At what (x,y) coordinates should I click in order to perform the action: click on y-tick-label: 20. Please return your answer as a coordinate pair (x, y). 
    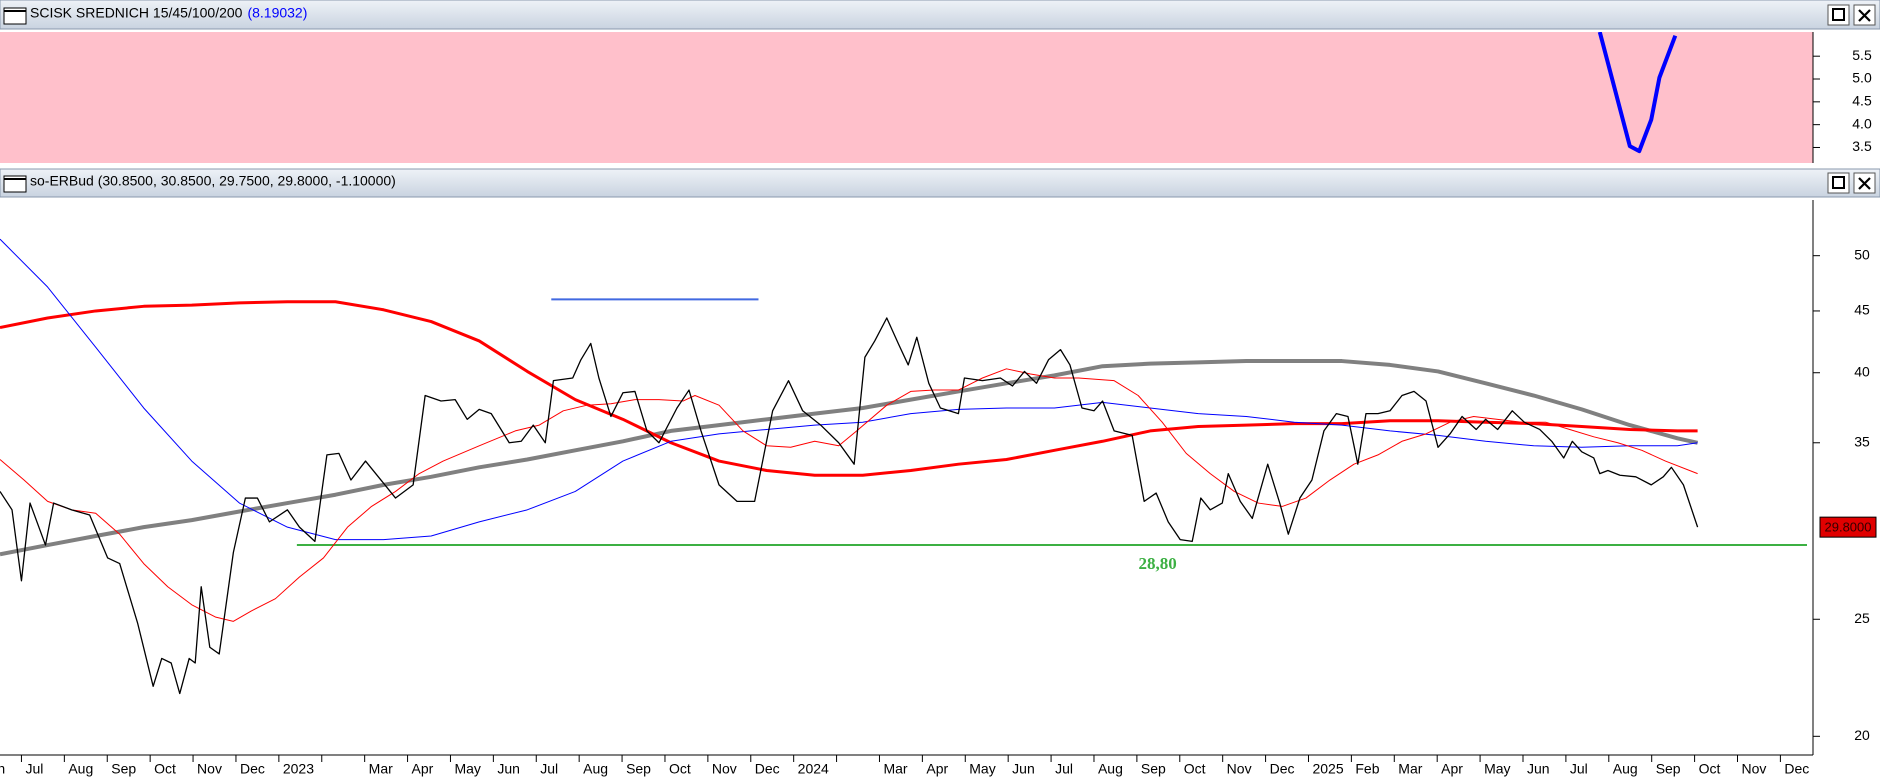
    Looking at the image, I should click on (1862, 735).